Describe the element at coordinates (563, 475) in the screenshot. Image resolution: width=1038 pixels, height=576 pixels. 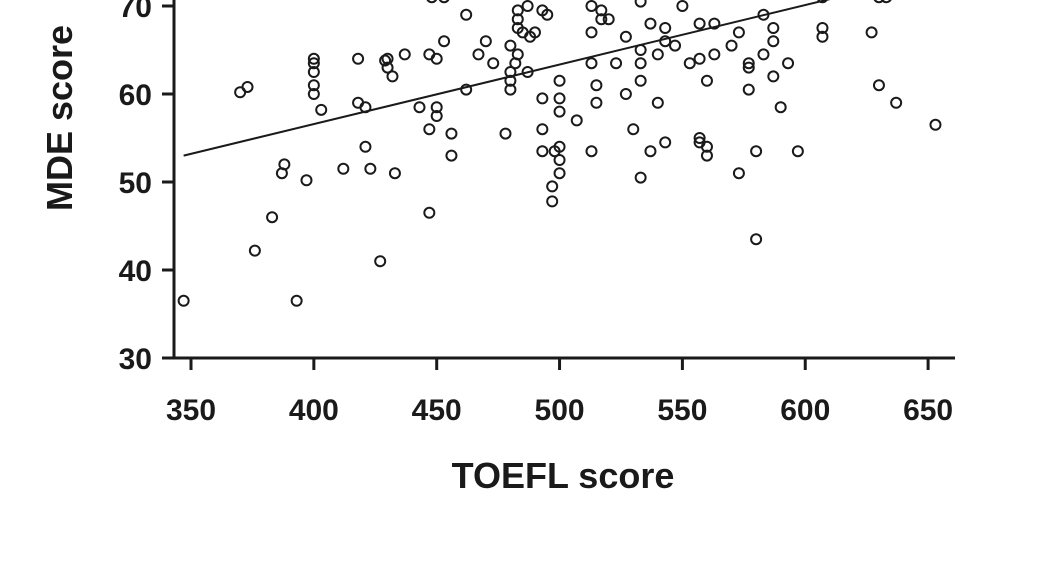
I see `x-axis-title: TOEFL score` at that location.